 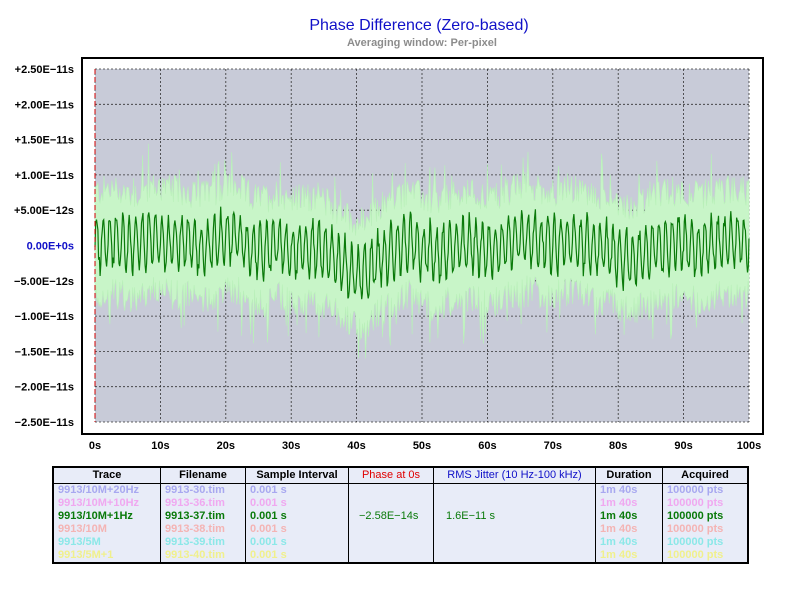 What do you see at coordinates (203, 475) in the screenshot?
I see `header-filename: Filename` at bounding box center [203, 475].